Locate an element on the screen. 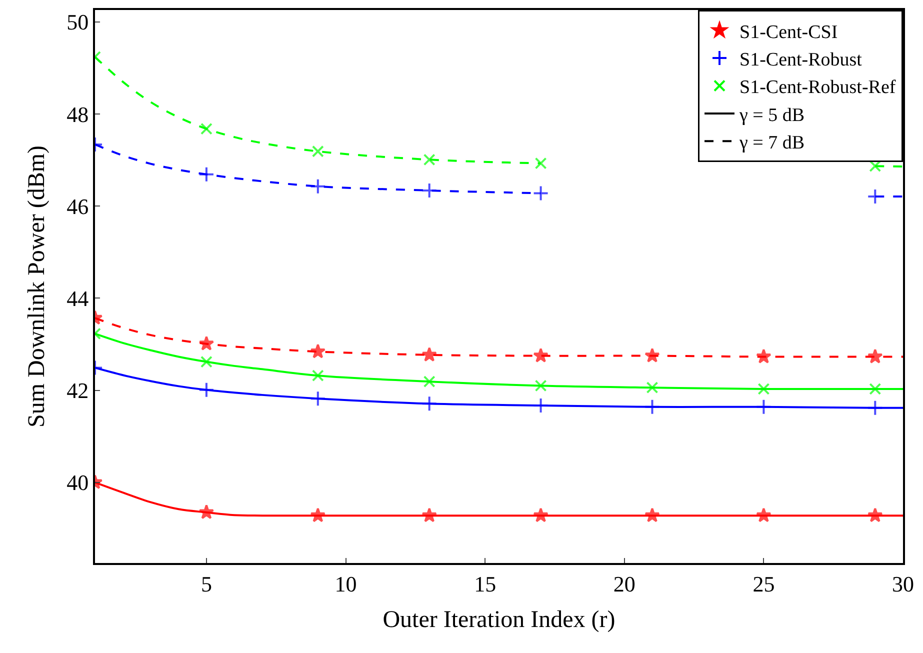 The image size is (923, 653). y-axis-title: Sum Downlink Power (dBm) is located at coordinates (37, 287).